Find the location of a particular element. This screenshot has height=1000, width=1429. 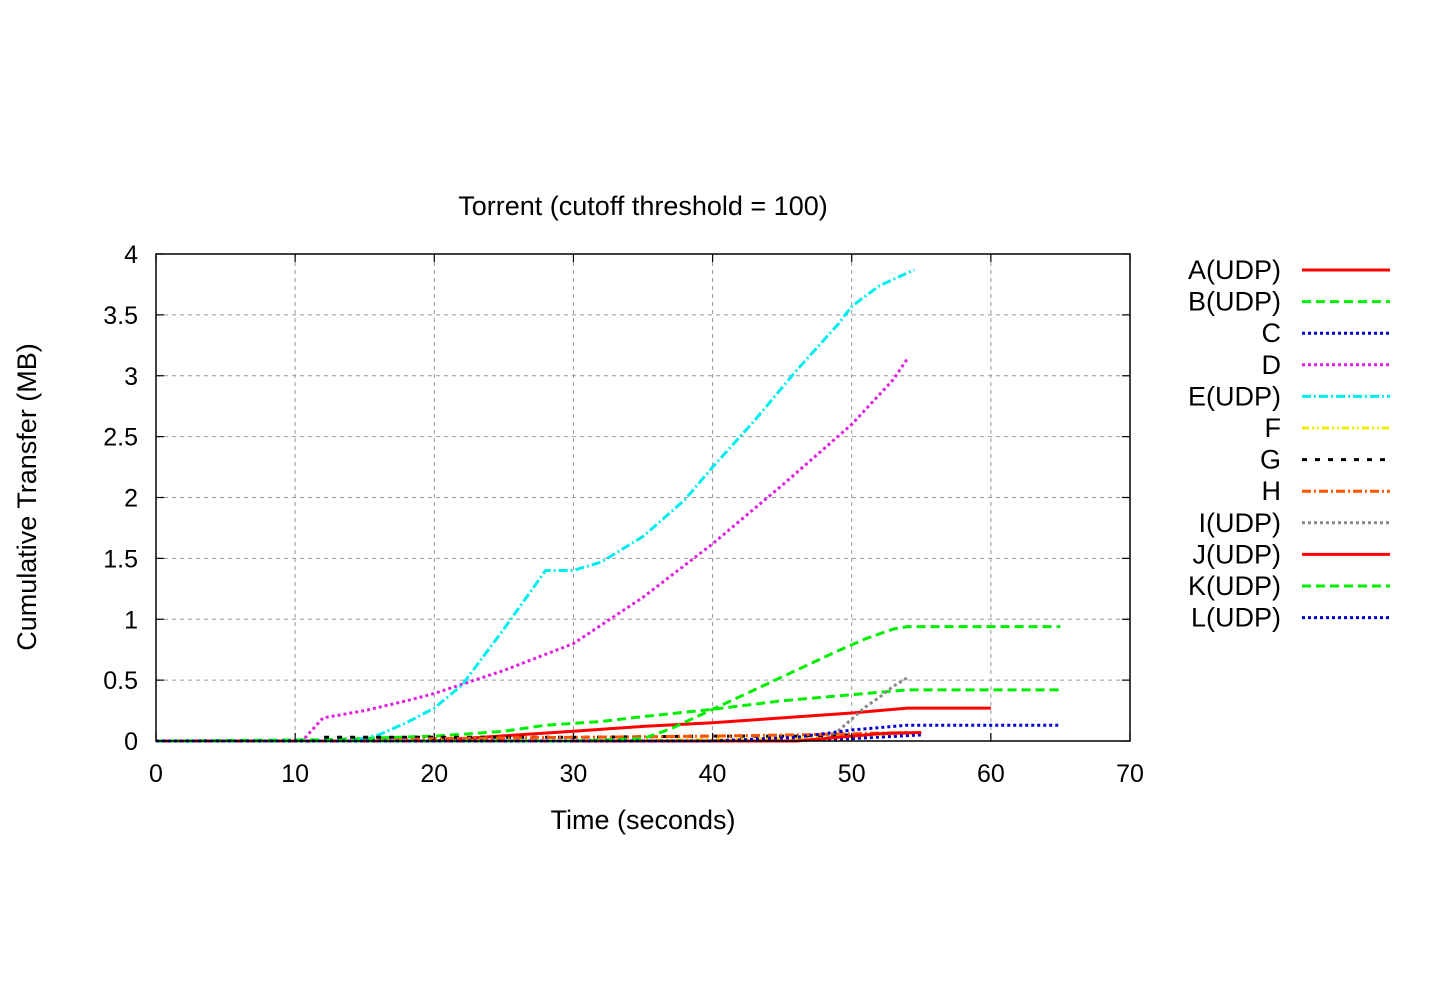

x-tick-label: 40 is located at coordinates (713, 774).